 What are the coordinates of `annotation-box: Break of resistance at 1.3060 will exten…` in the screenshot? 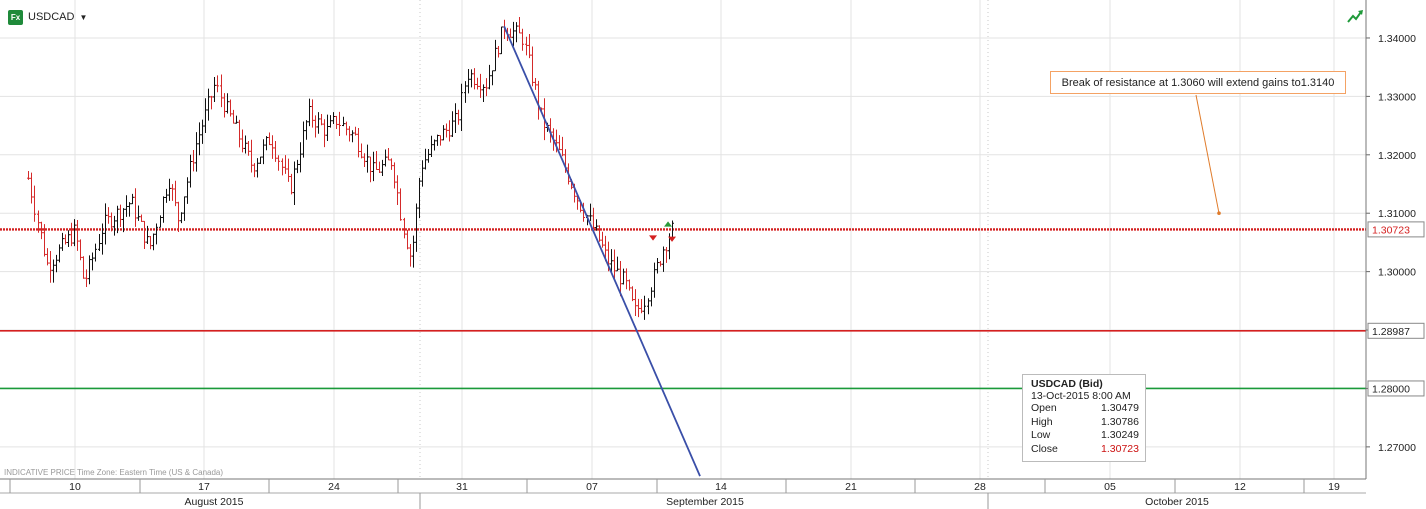 It's located at (1198, 82).